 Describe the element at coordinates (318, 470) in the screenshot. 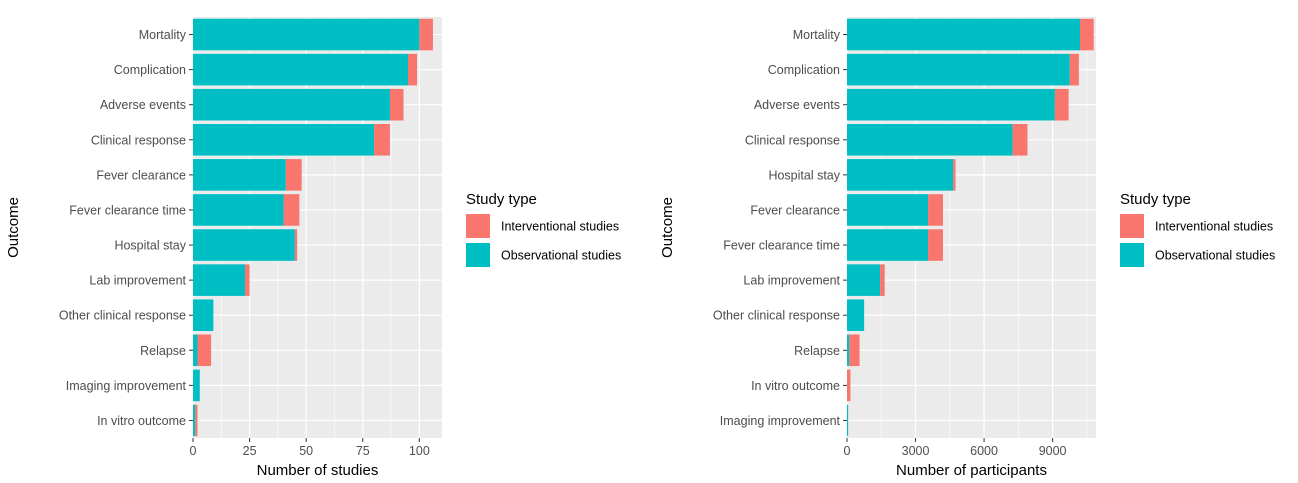

I see `x-axis-title: Number of studies` at that location.